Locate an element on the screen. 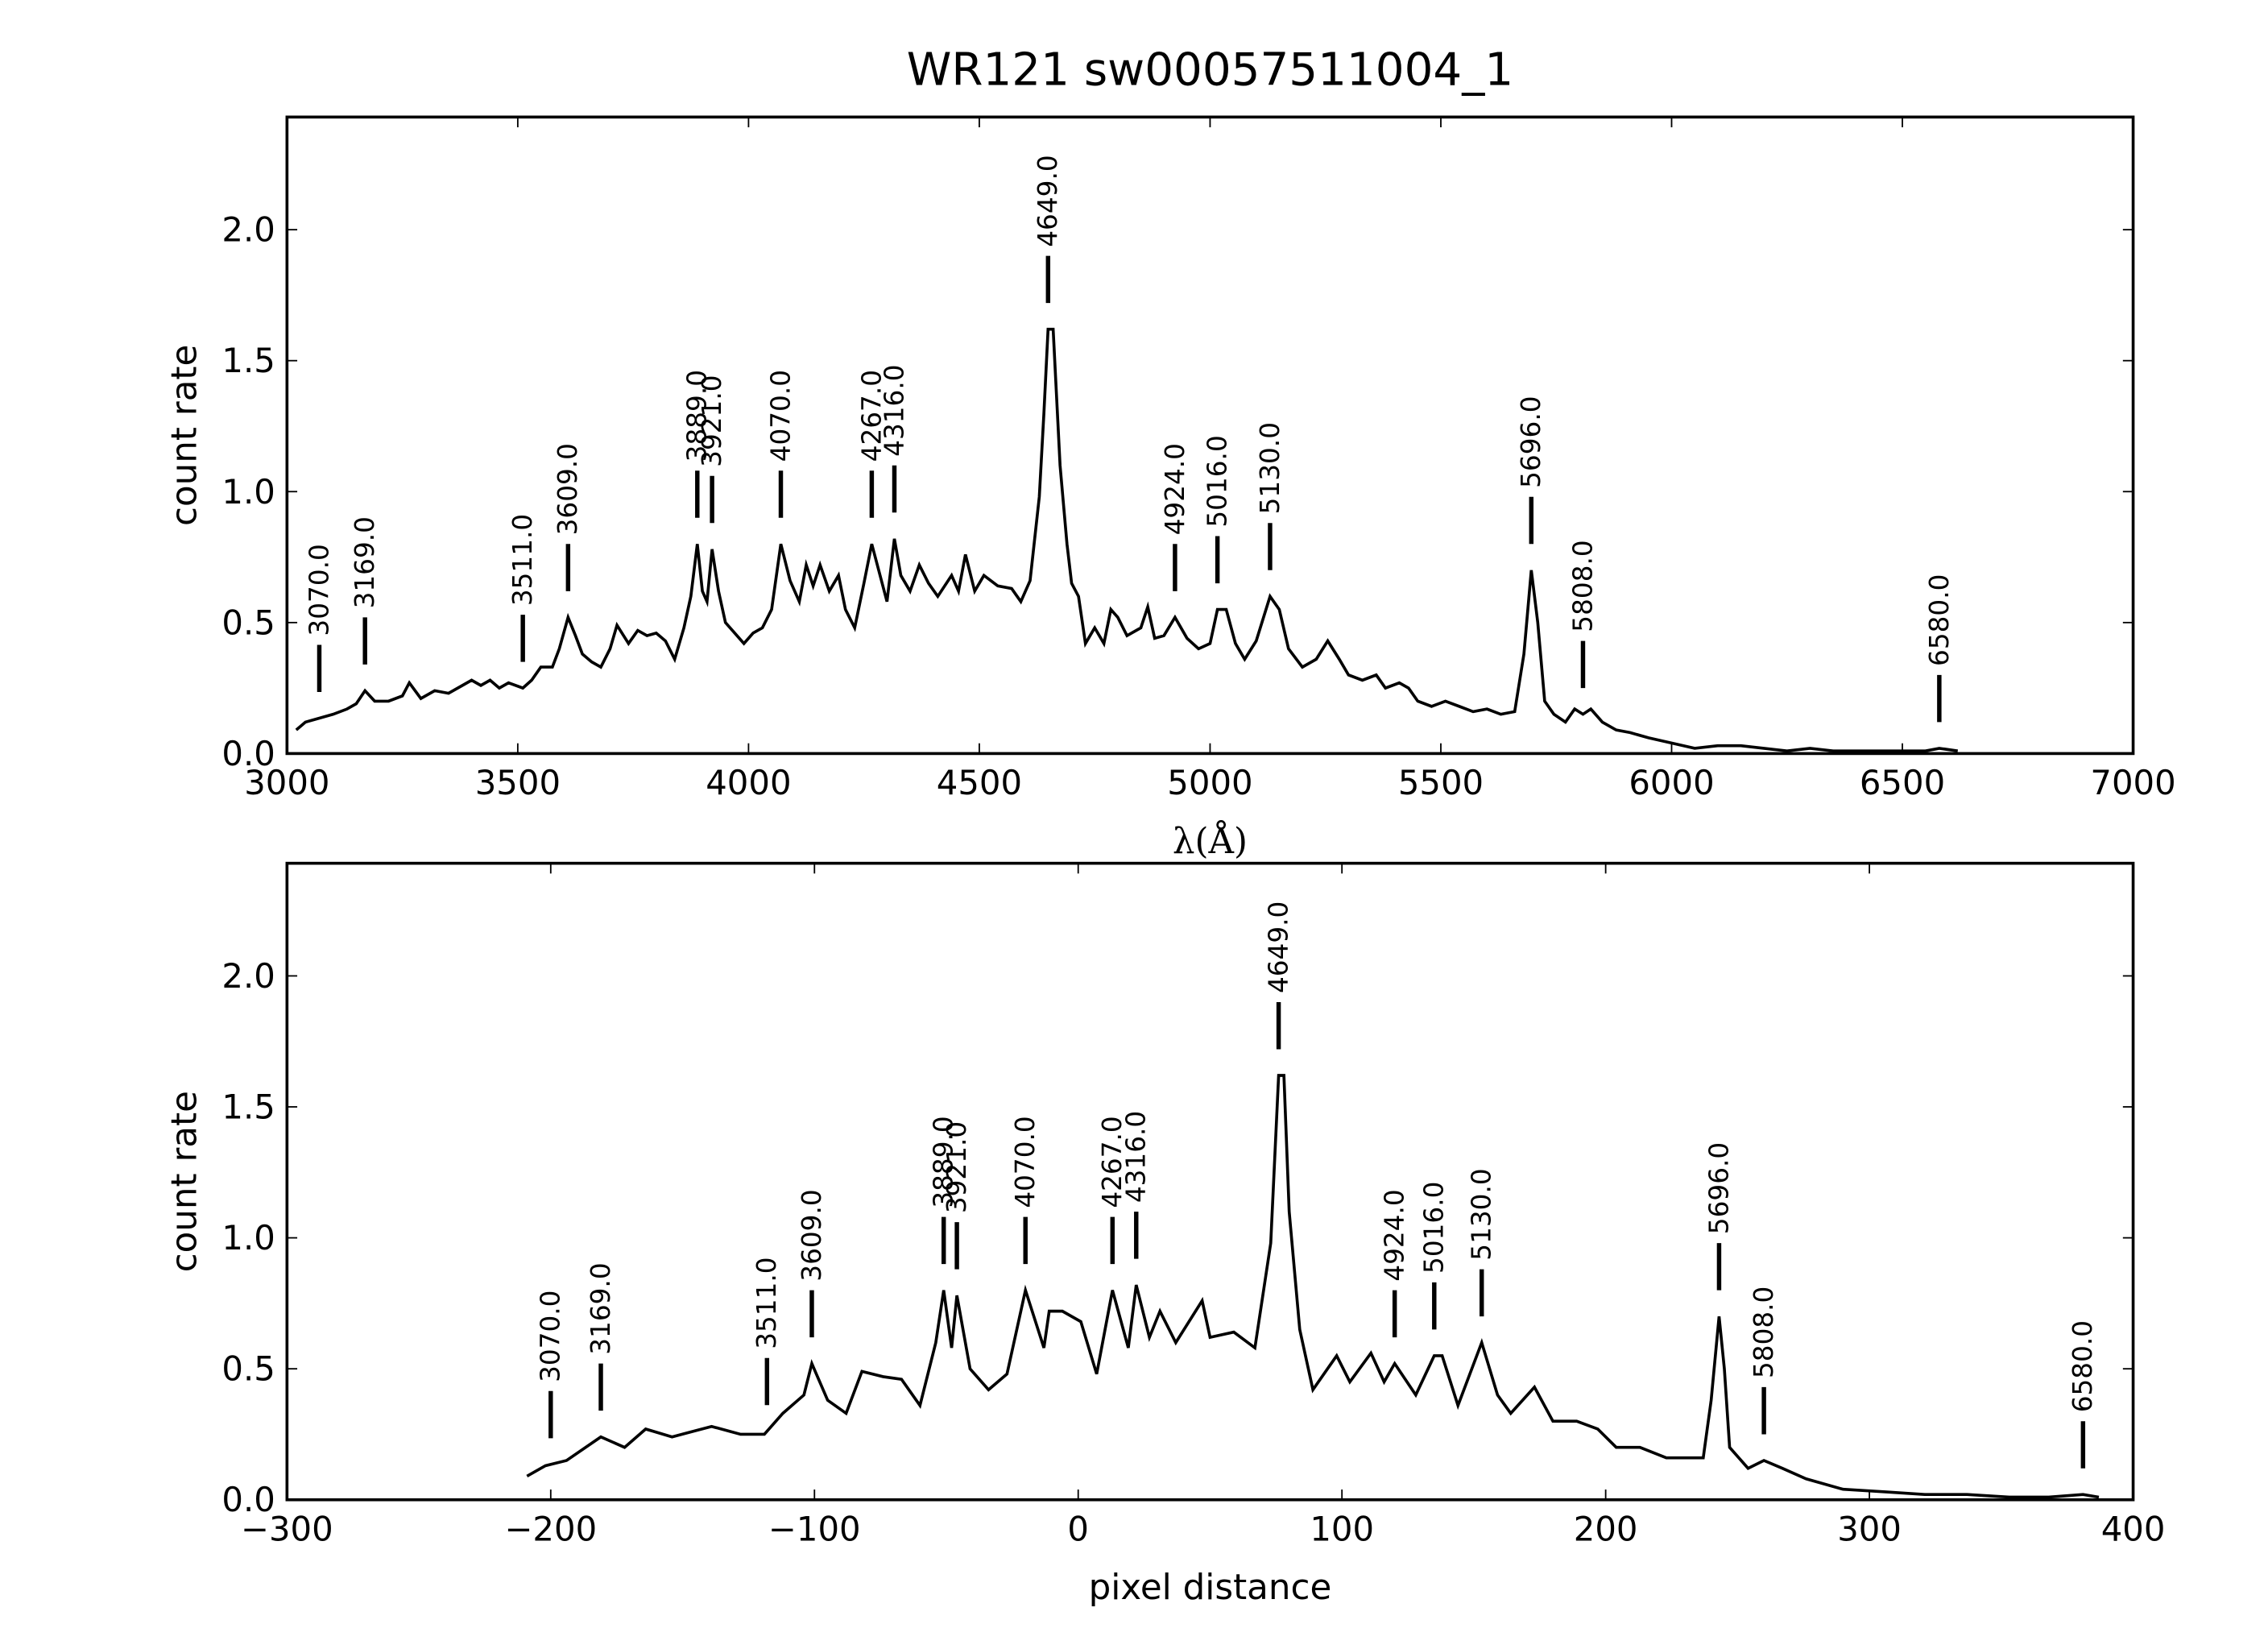  x-tick-label: −300 is located at coordinates (287, 1529).